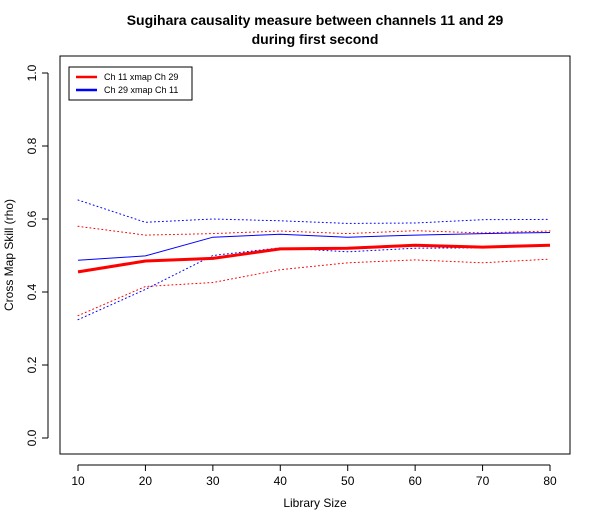 Image resolution: width=600 pixels, height=525 pixels. I want to click on series-line-ch11-xmap-ch29, so click(314, 258).